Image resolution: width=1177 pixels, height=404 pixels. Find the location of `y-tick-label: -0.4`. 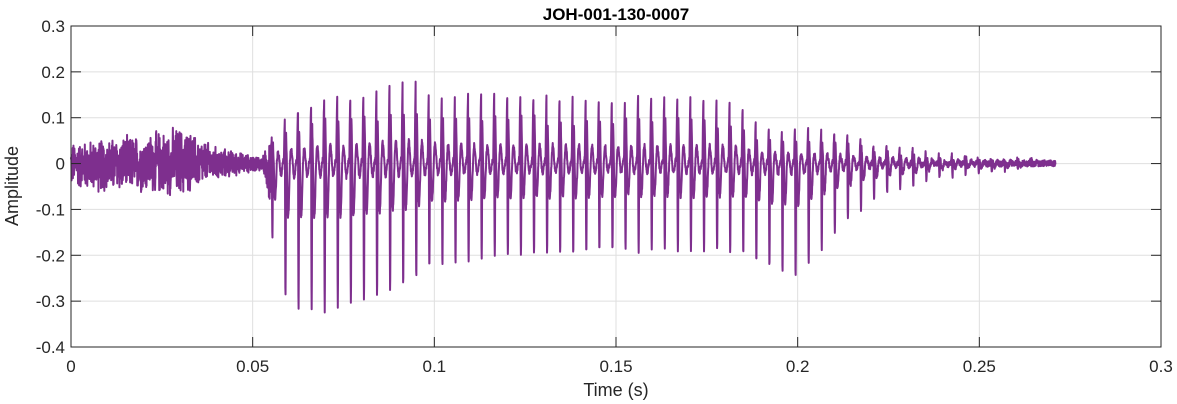

y-tick-label: -0.4 is located at coordinates (50, 347).